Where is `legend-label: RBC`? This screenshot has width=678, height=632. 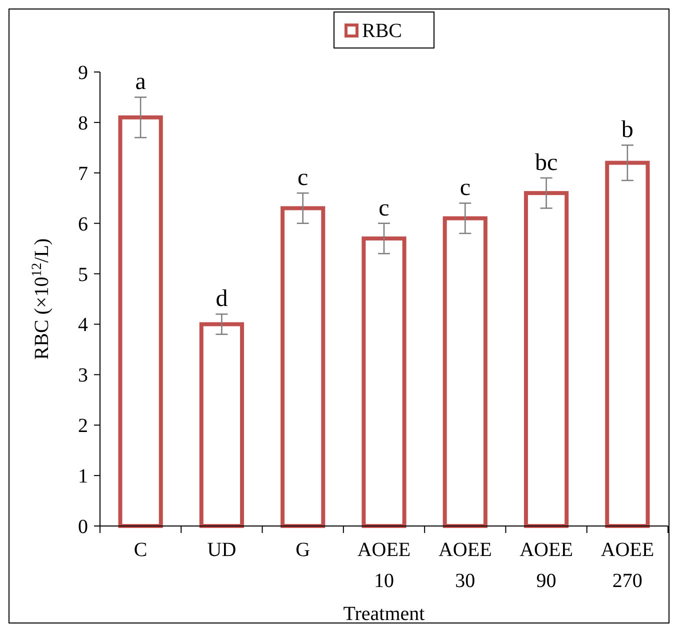
legend-label: RBC is located at coordinates (382, 31).